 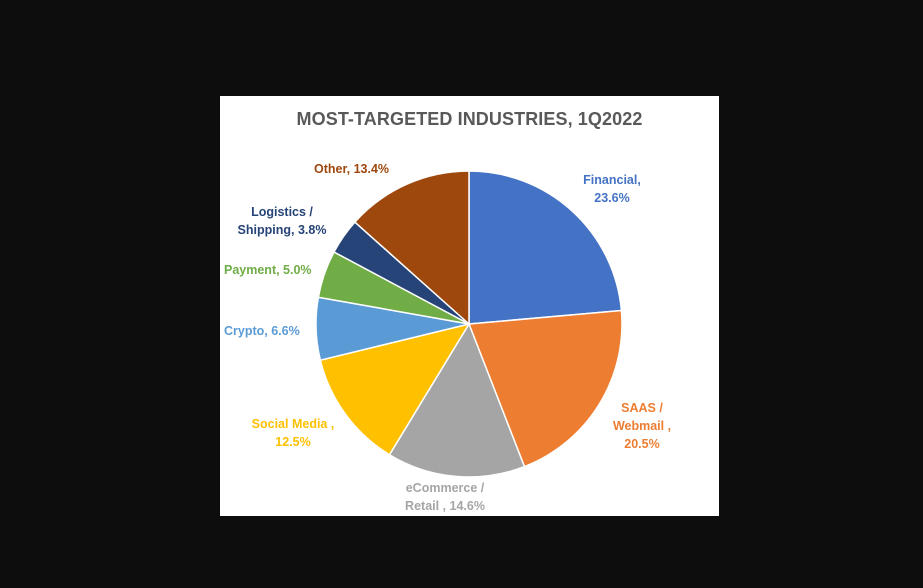 I want to click on pie-slice-ecommerce-retail, so click(x=457, y=400).